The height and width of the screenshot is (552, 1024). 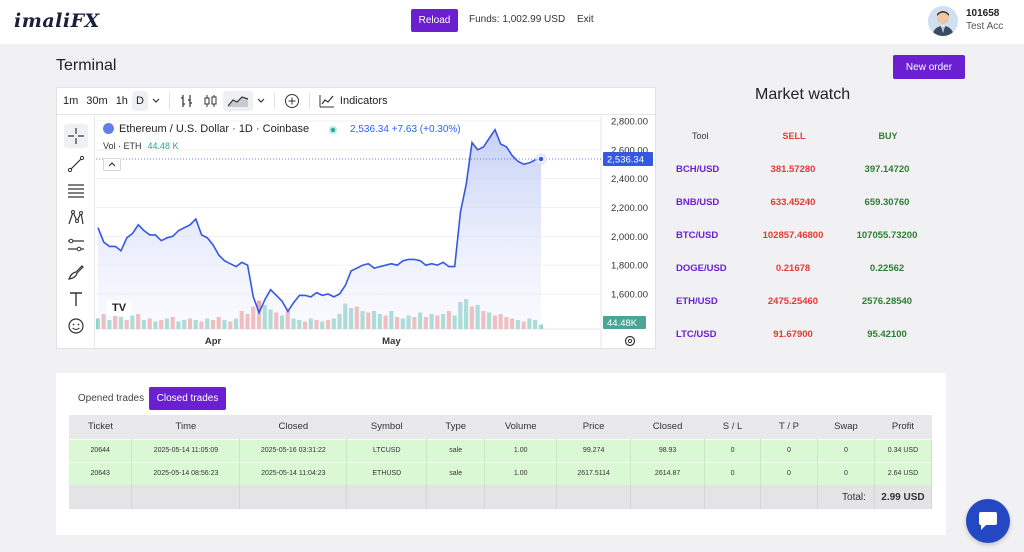 I want to click on market-open-indicator, so click(x=333, y=130).